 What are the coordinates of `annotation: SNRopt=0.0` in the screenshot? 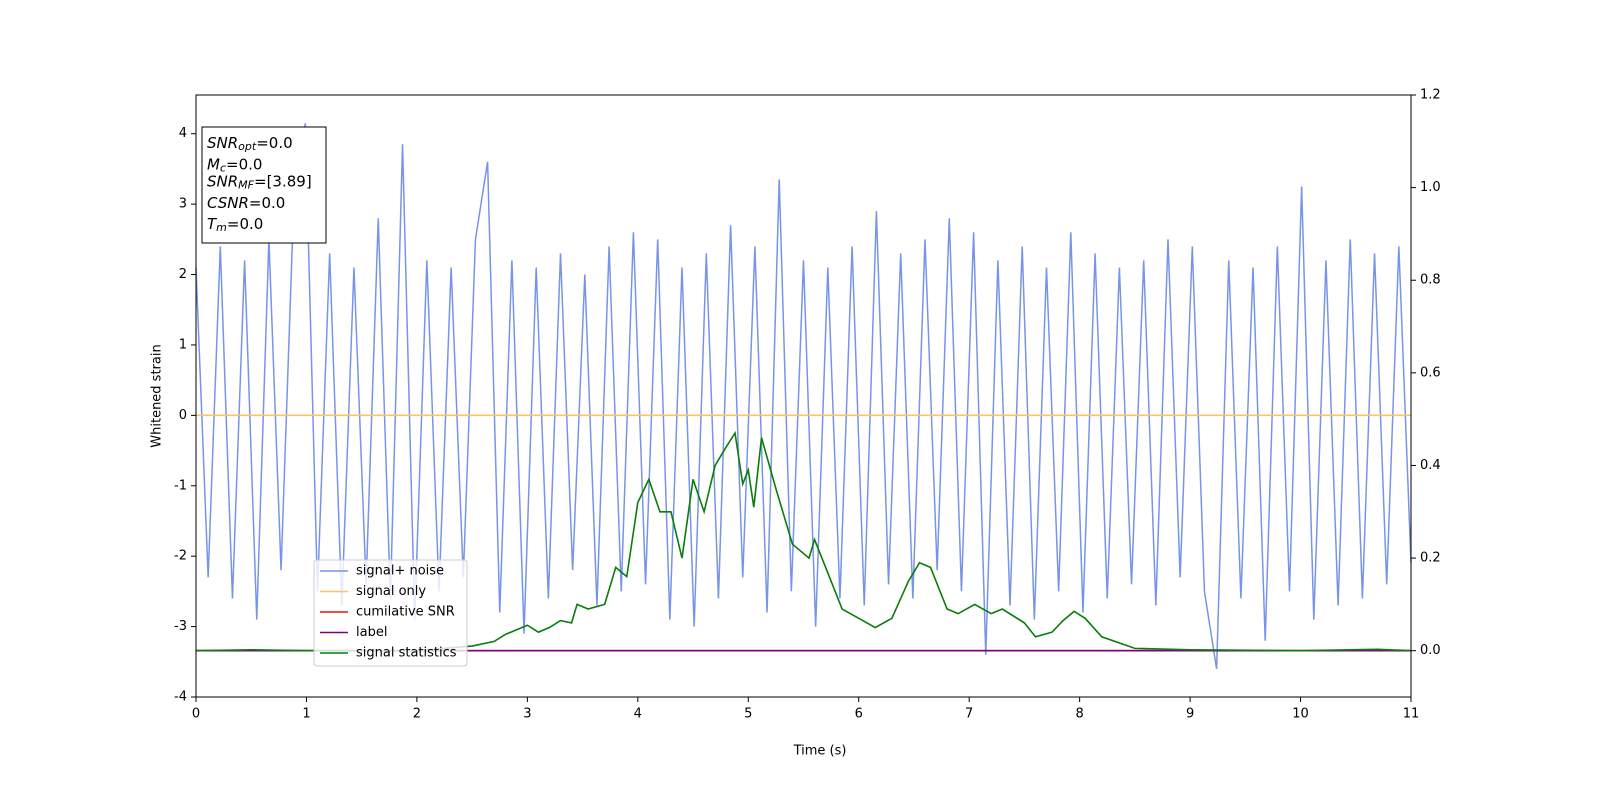 It's located at (250, 144).